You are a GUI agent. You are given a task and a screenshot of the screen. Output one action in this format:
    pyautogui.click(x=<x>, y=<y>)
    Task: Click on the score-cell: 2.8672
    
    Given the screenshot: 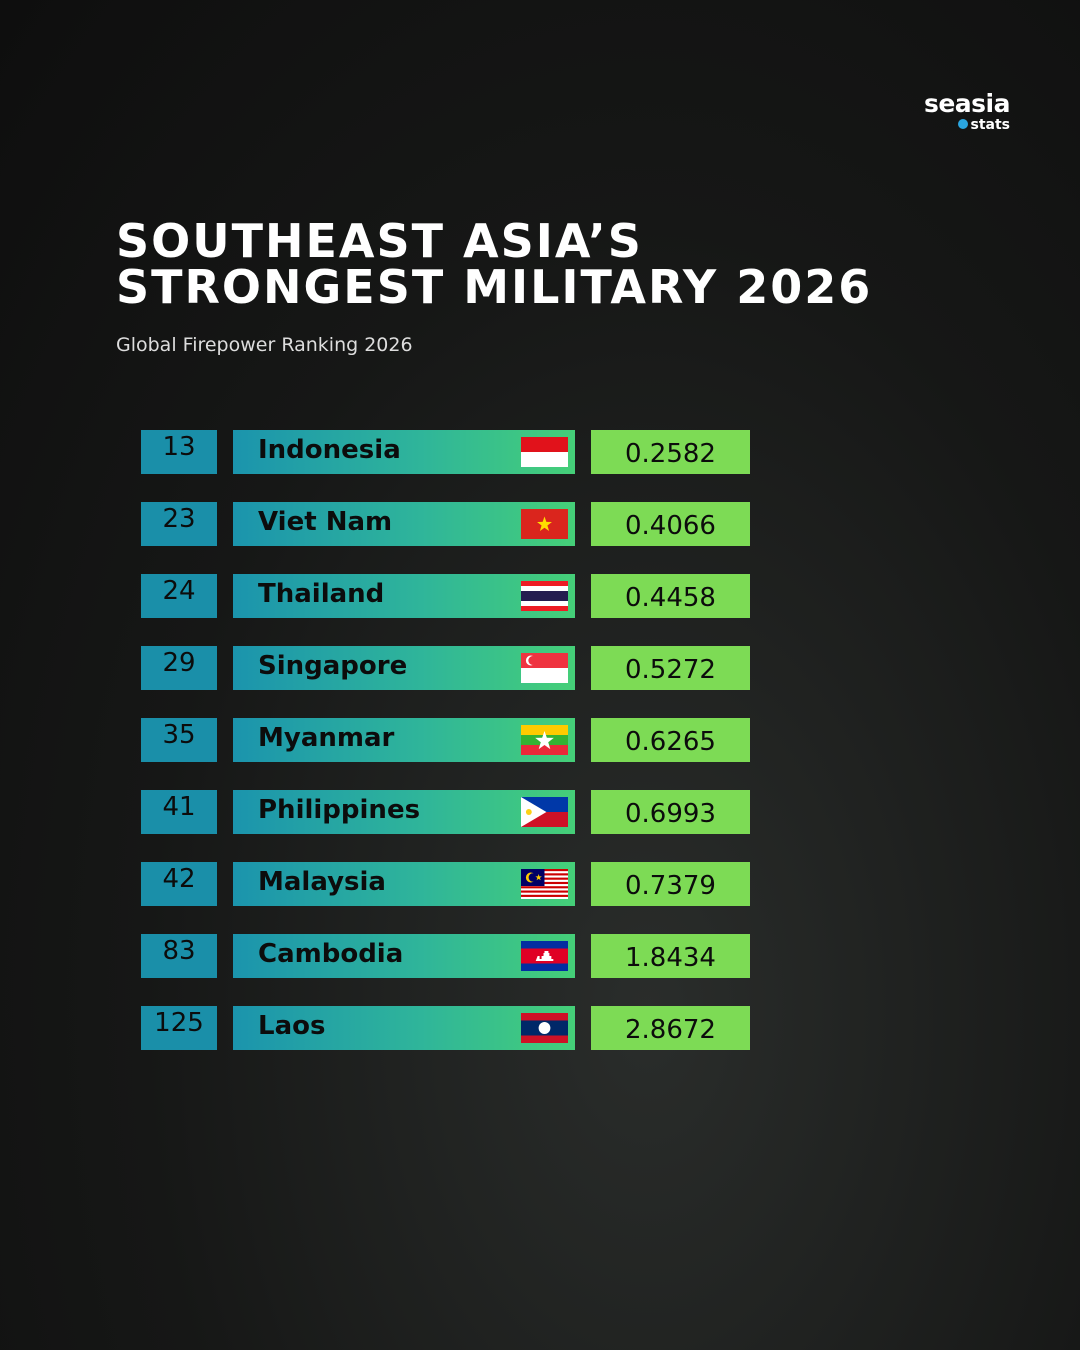 What is the action you would take?
    pyautogui.click(x=670, y=1028)
    